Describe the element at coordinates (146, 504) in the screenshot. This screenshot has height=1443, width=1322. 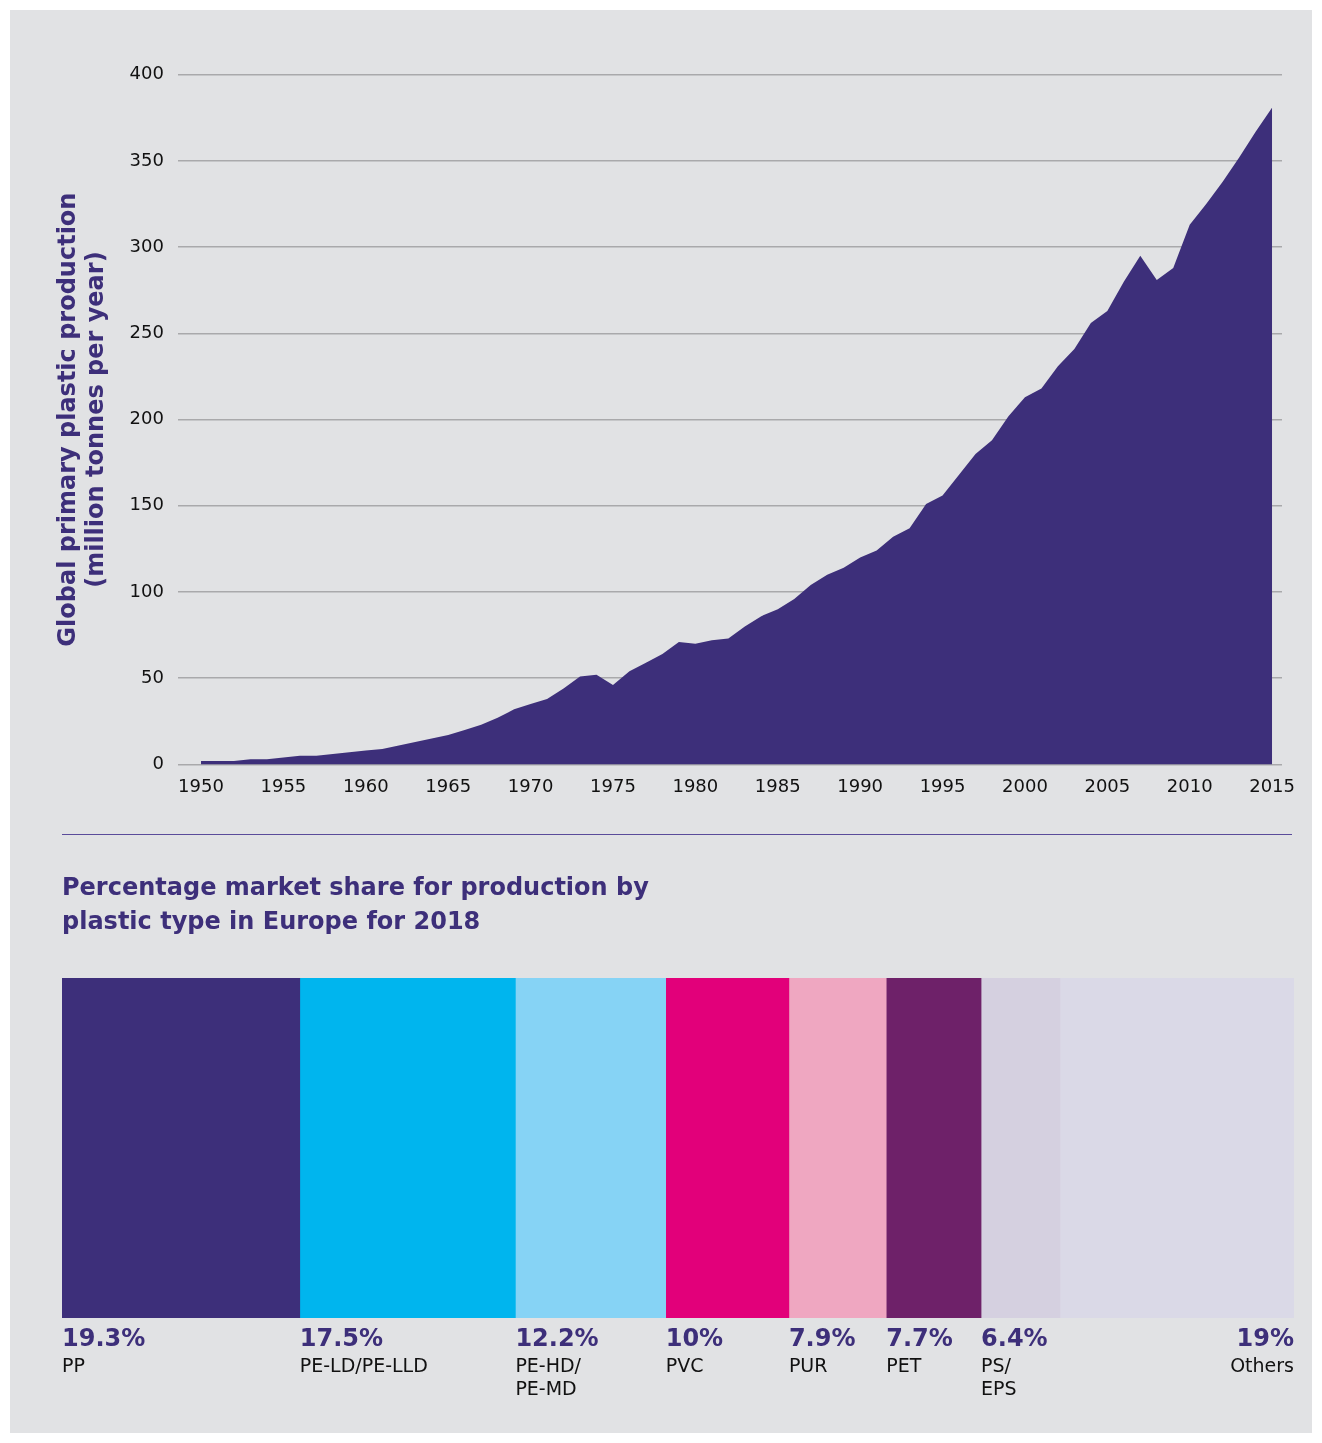
I see `y-tick-label: 150` at that location.